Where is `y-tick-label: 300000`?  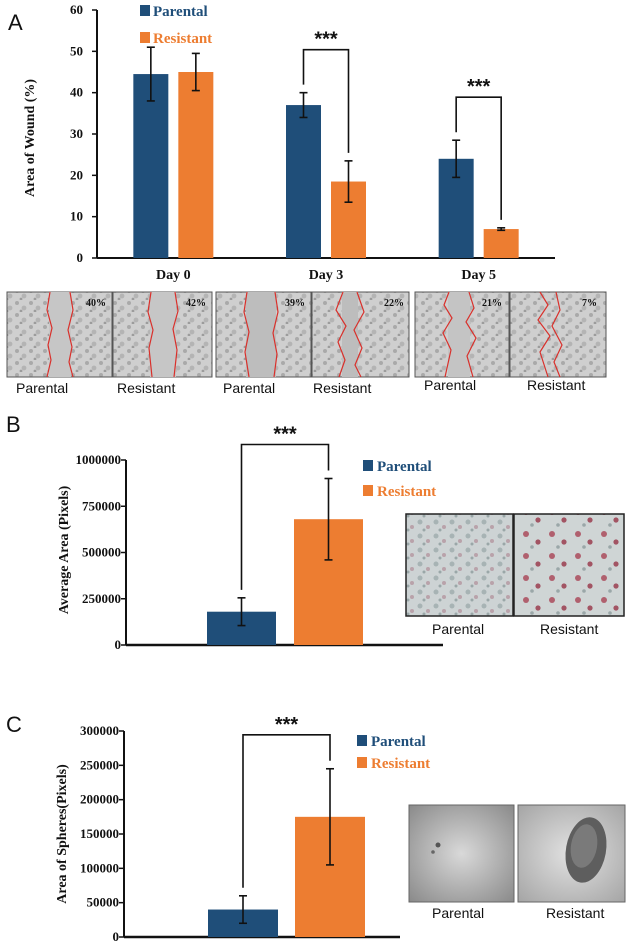 y-tick-label: 300000 is located at coordinates (99, 730).